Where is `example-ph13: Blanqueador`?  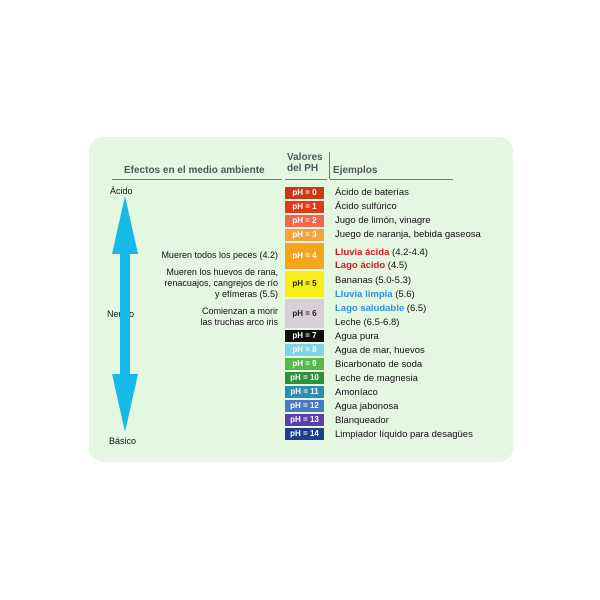
example-ph13: Blanqueador is located at coordinates (362, 420).